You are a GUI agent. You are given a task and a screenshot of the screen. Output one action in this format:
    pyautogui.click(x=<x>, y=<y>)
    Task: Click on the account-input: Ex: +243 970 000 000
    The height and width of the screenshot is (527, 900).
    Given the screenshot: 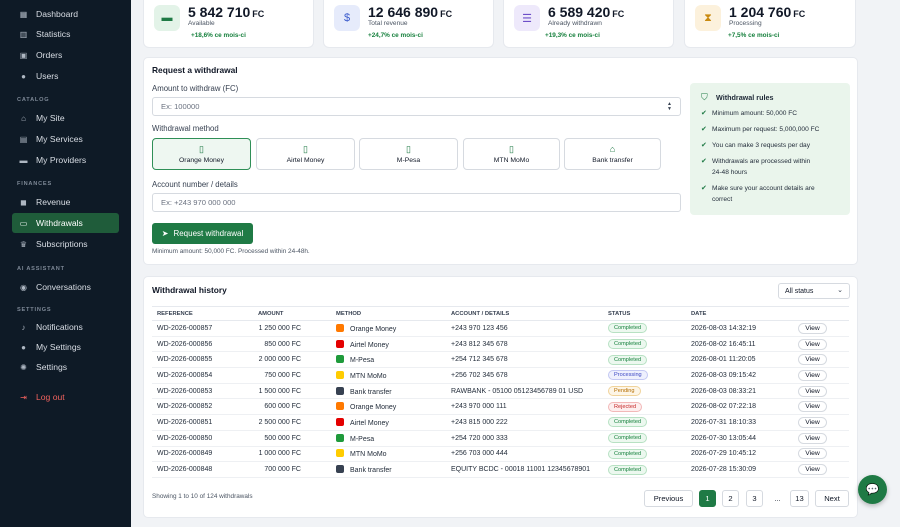 What is the action you would take?
    pyautogui.click(x=416, y=202)
    